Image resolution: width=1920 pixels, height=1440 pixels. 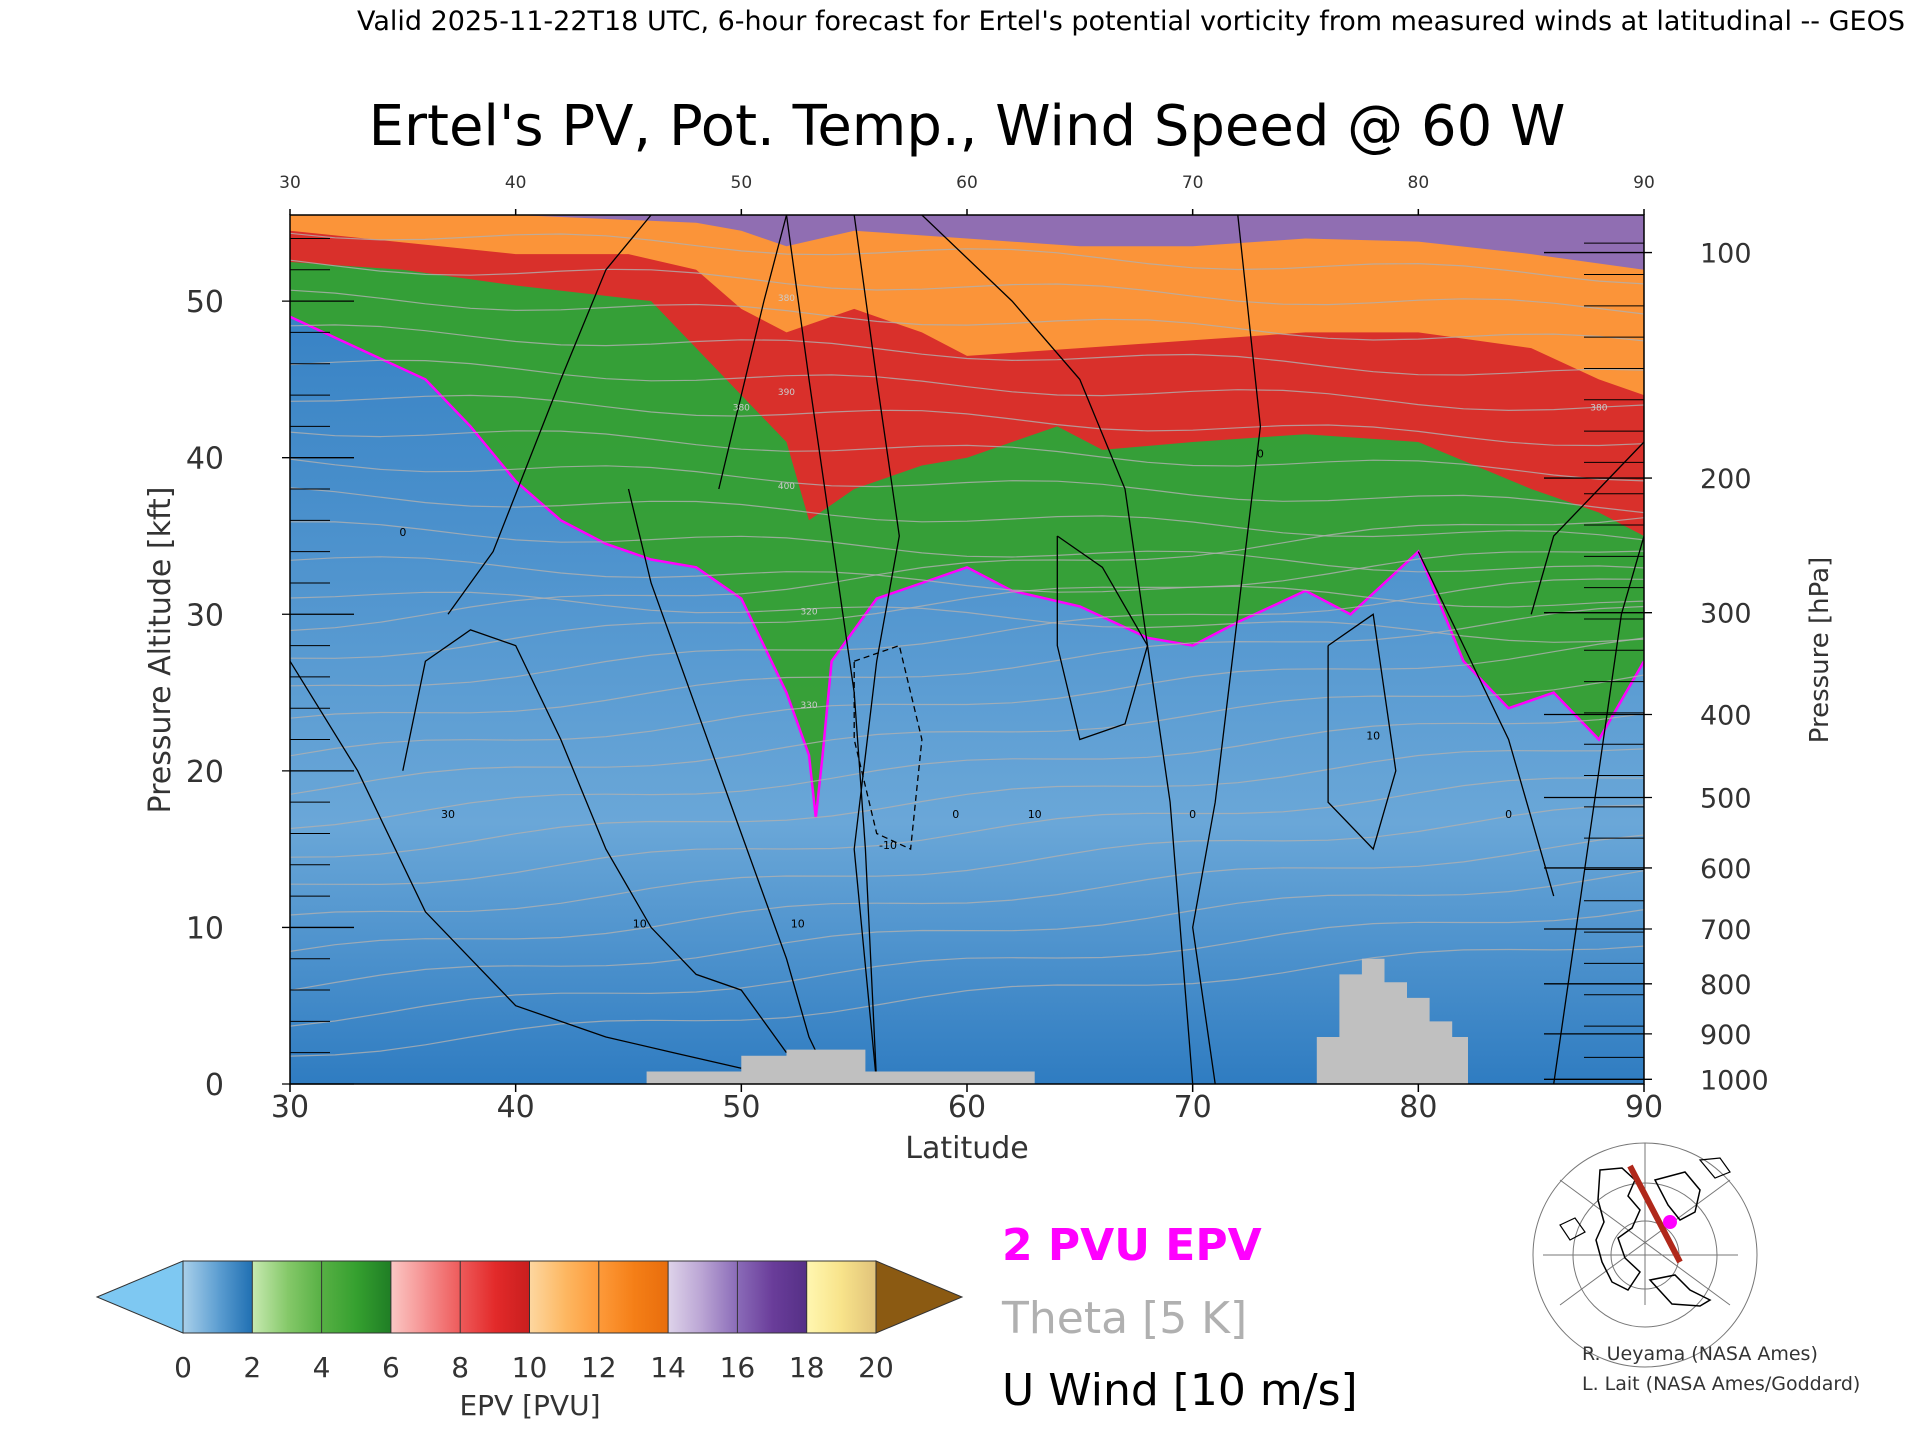 What do you see at coordinates (252, 1367) in the screenshot?
I see `colorbar-tick-label: 2` at bounding box center [252, 1367].